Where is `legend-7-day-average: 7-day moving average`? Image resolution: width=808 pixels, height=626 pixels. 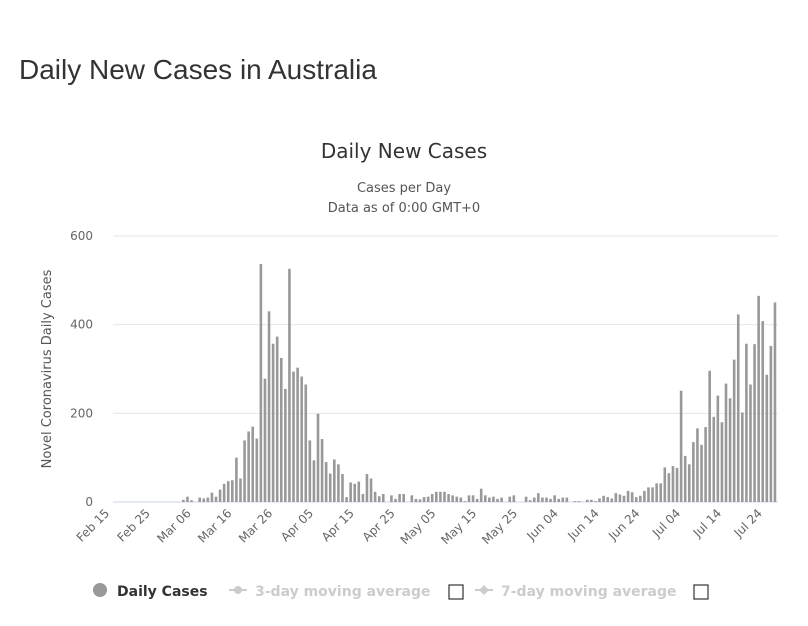
legend-7-day-average: 7-day moving average is located at coordinates (576, 592).